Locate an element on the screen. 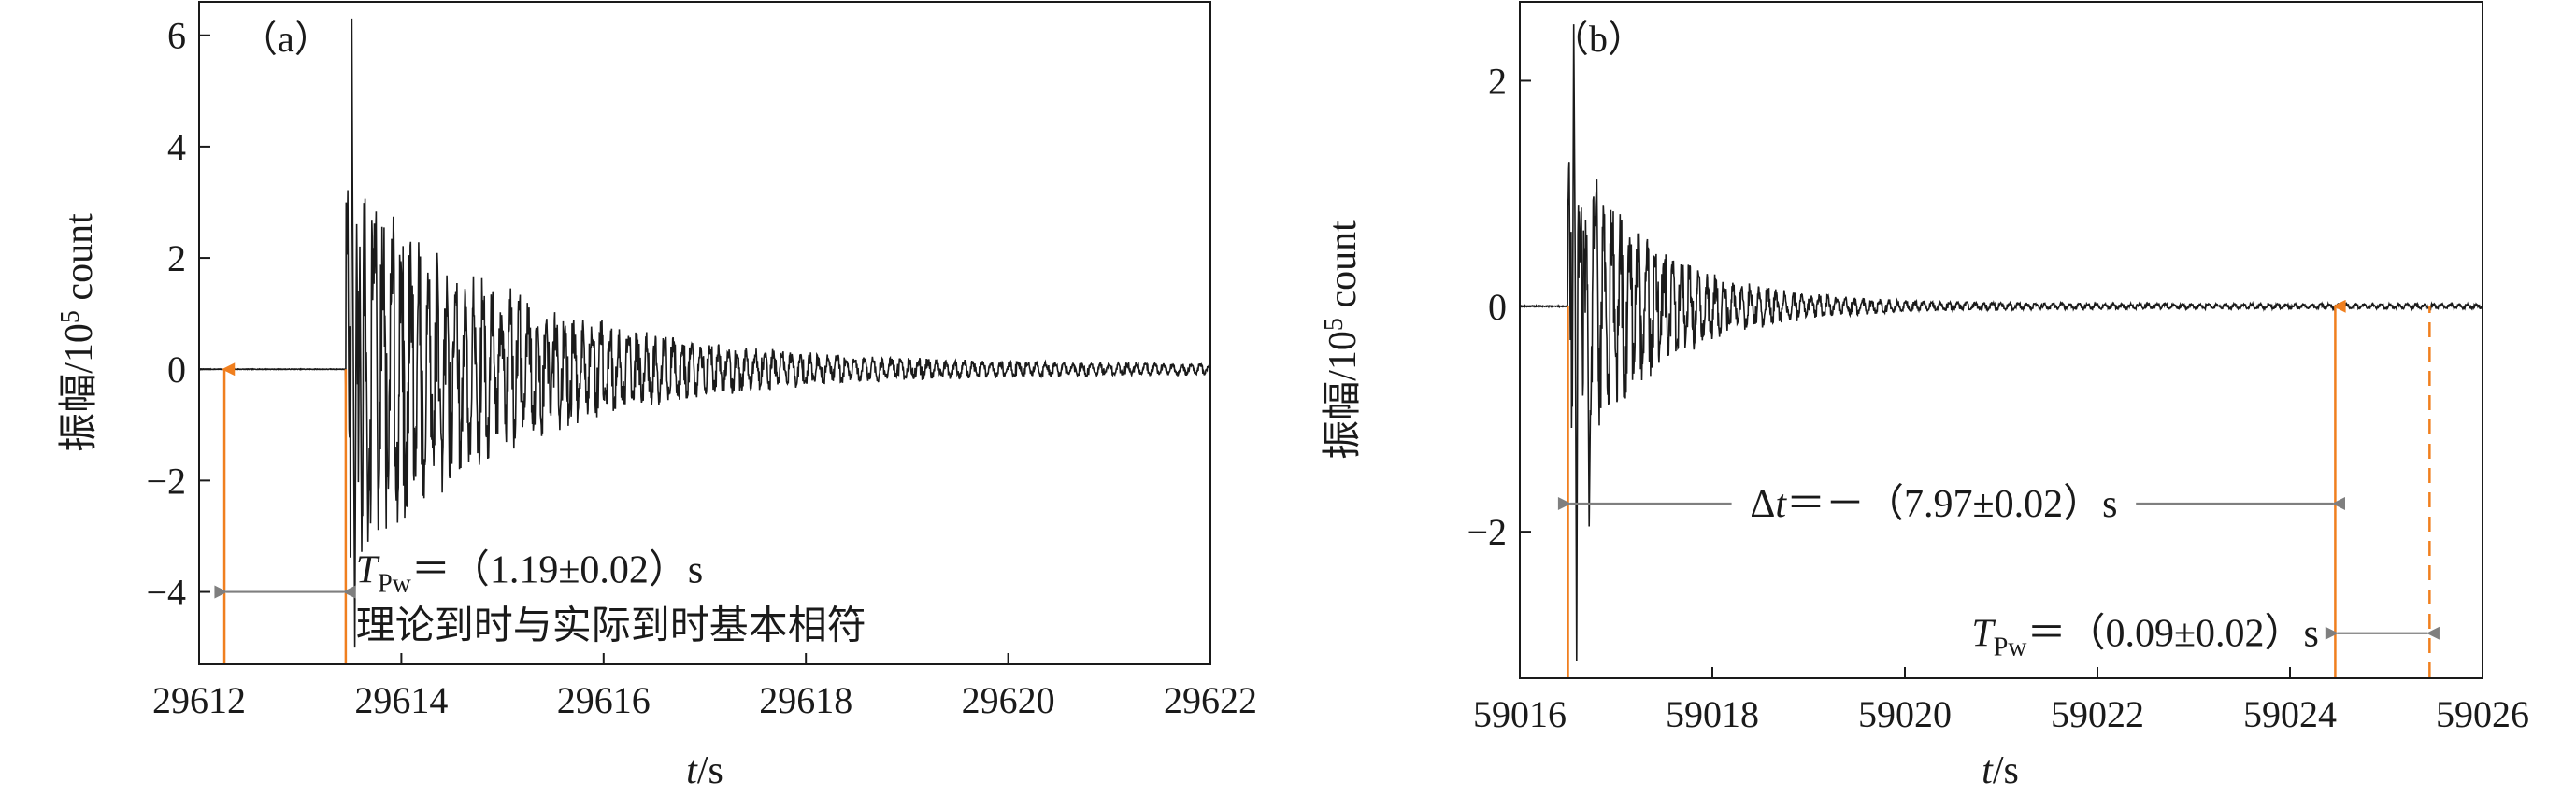 This screenshot has width=2576, height=796. y-axis-ticks: −4 −2 0 2 4 6 is located at coordinates (178, 315).